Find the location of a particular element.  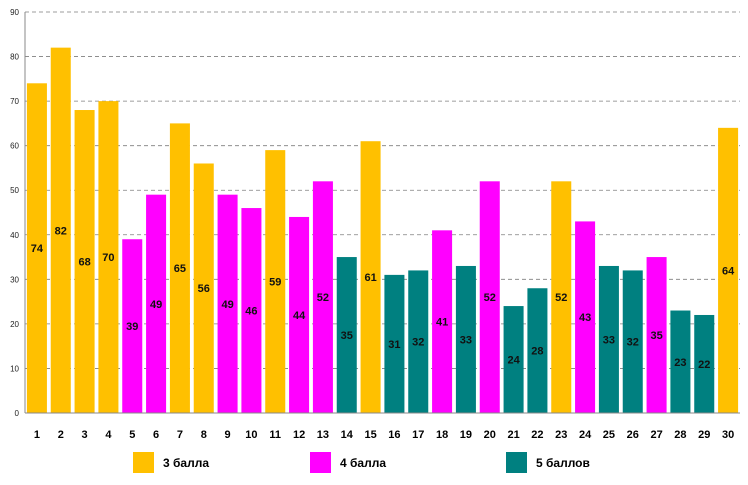

y-tick-label: 80 is located at coordinates (14, 57).